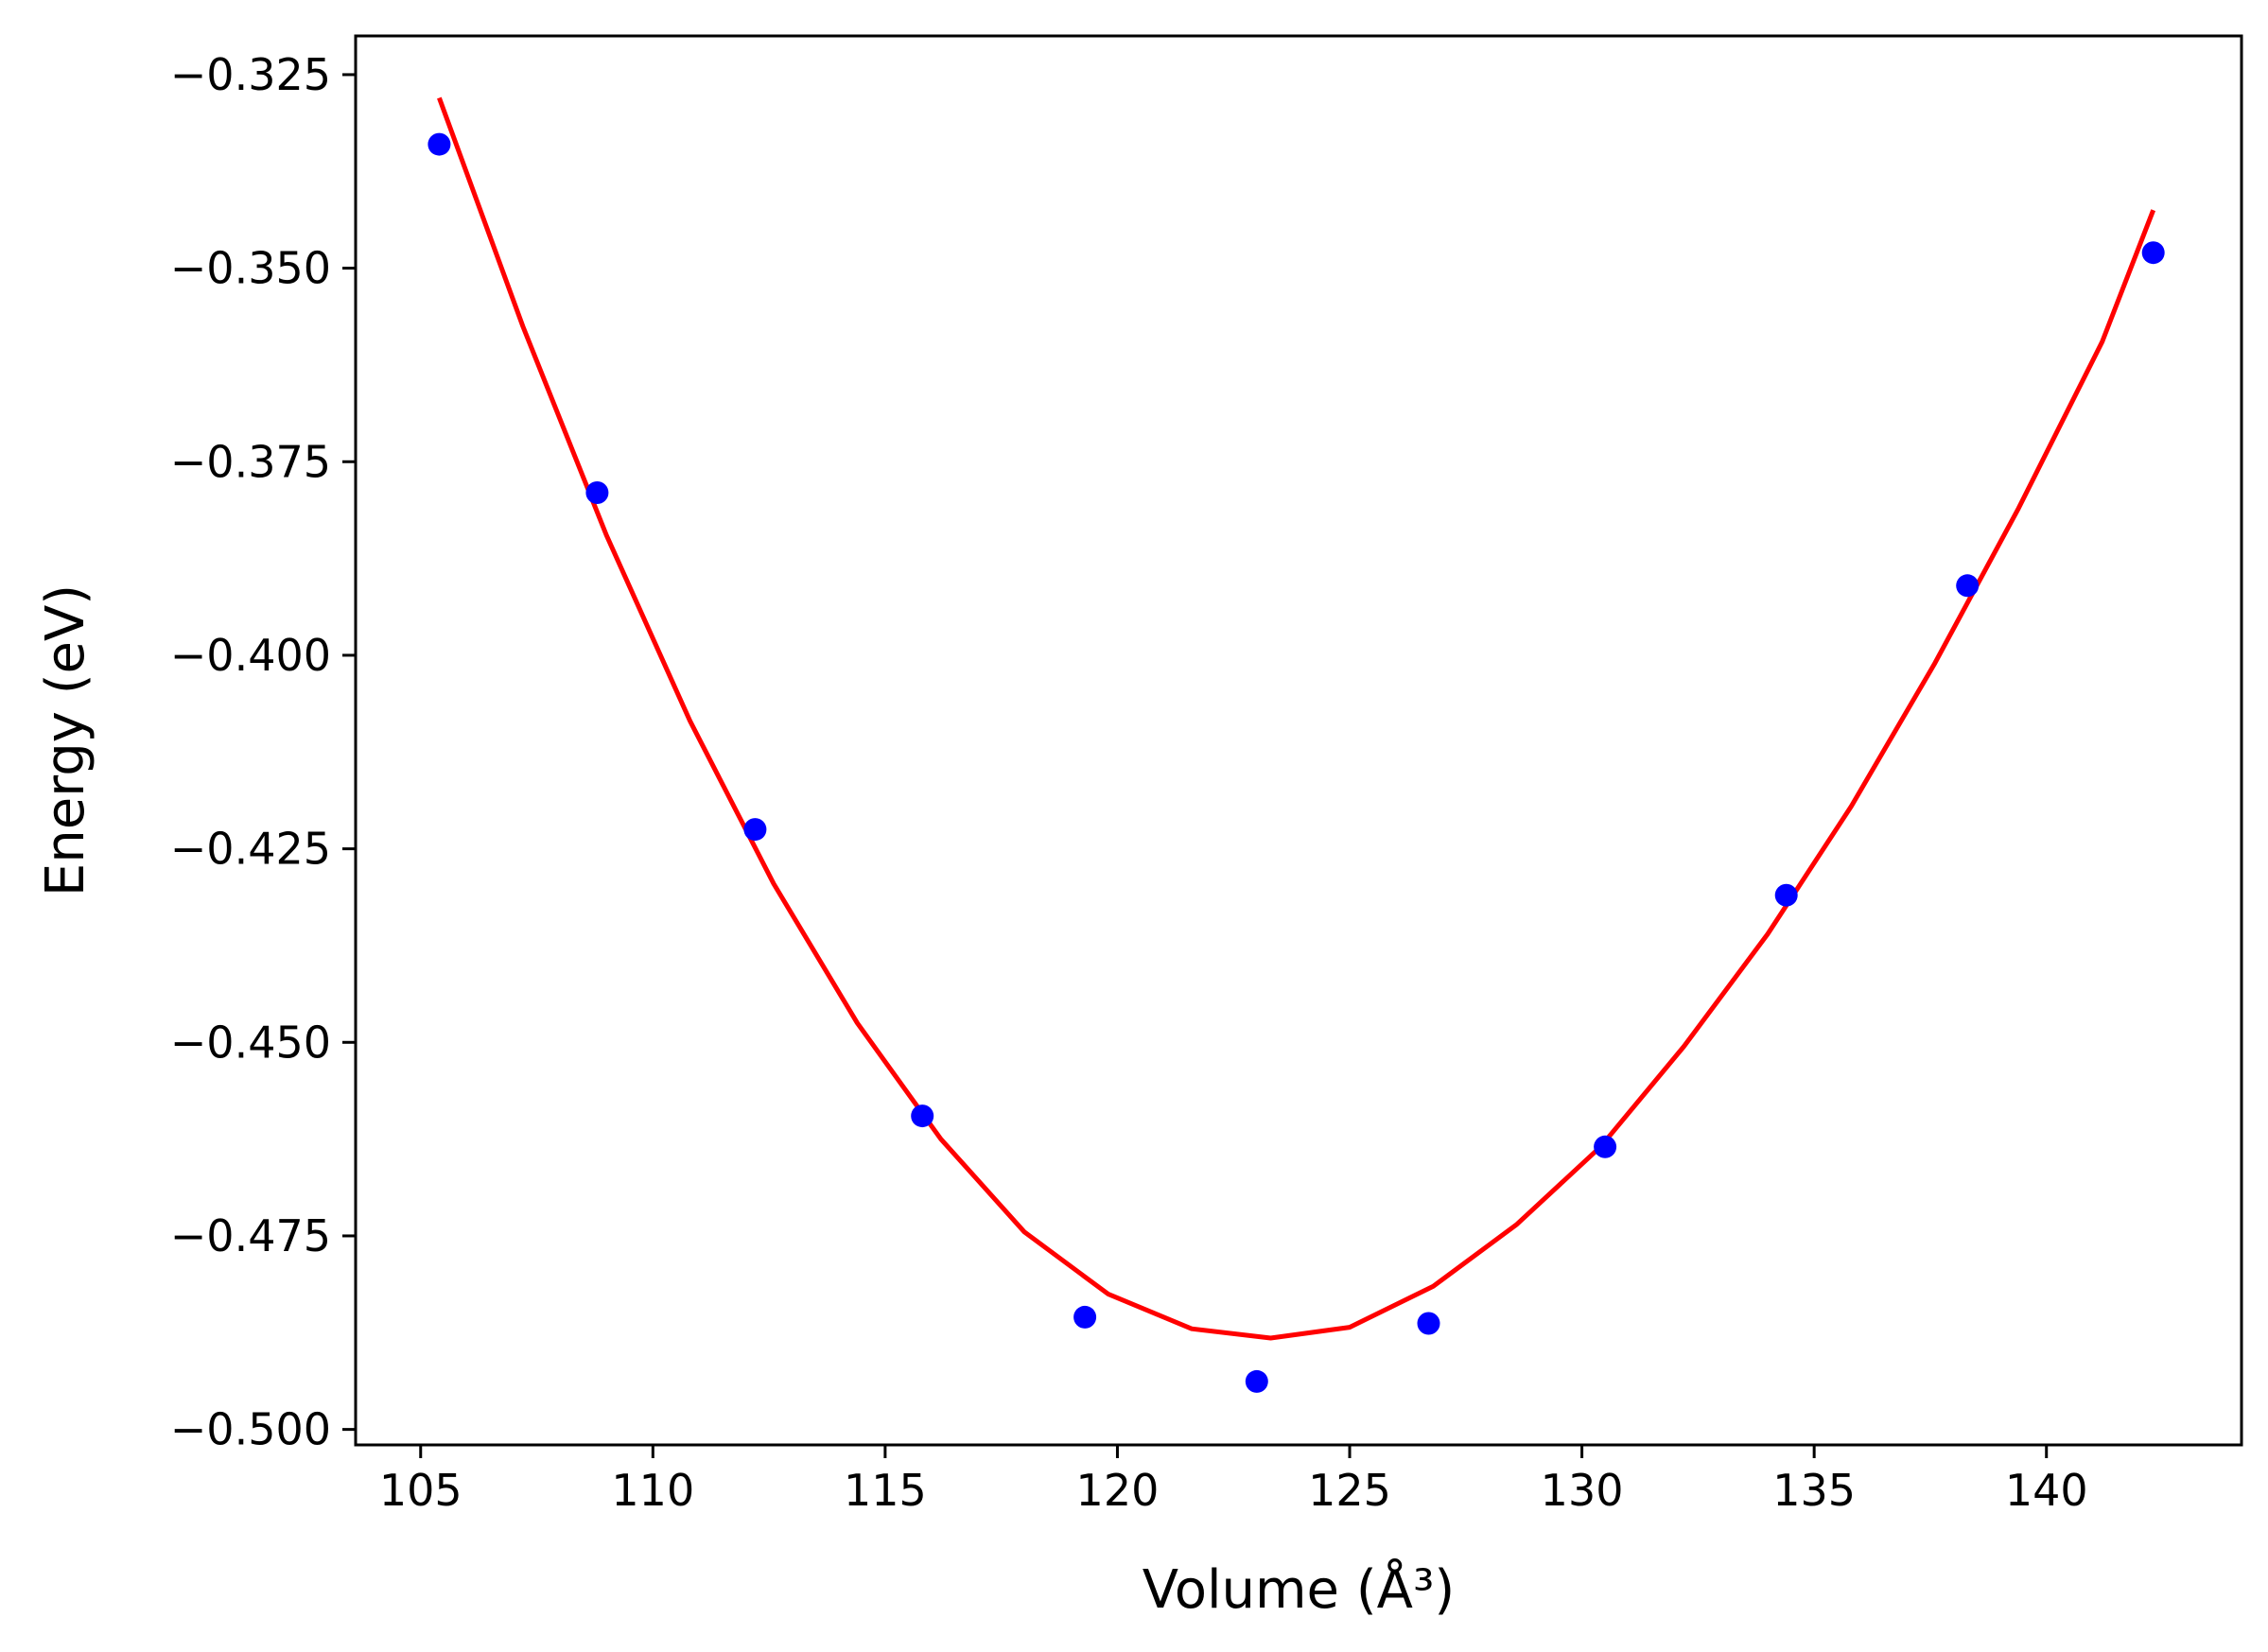  Describe the element at coordinates (2046, 1491) in the screenshot. I see `x-tick-label: 140` at that location.